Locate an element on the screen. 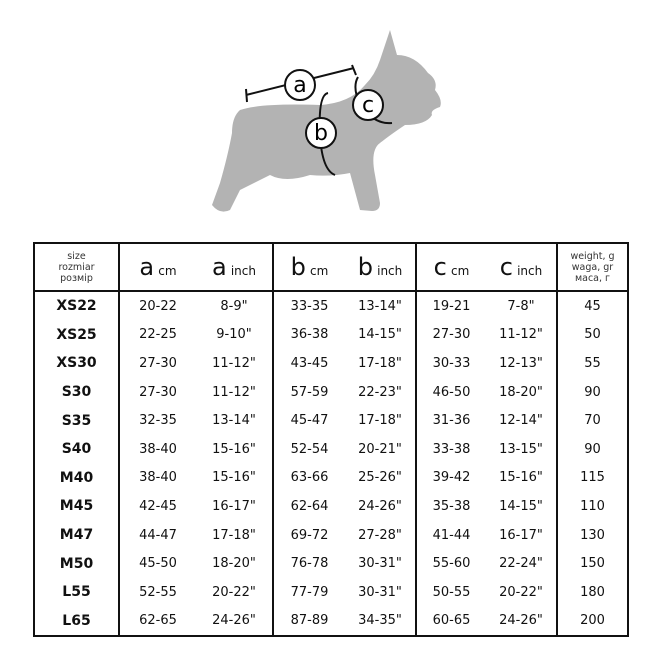  cell-size: XS30 is located at coordinates (77, 363).